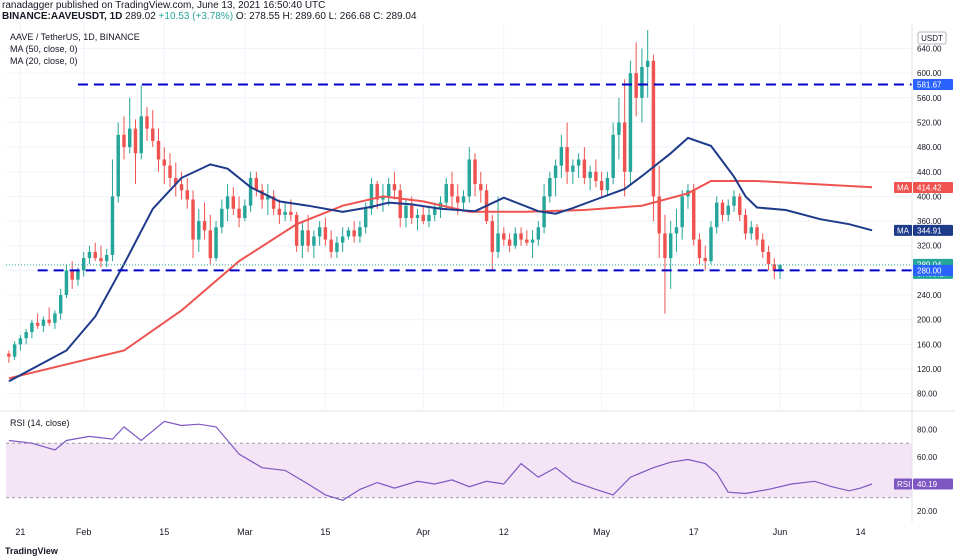 The width and height of the screenshot is (955, 560). I want to click on time-tick-label: Mar, so click(245, 532).